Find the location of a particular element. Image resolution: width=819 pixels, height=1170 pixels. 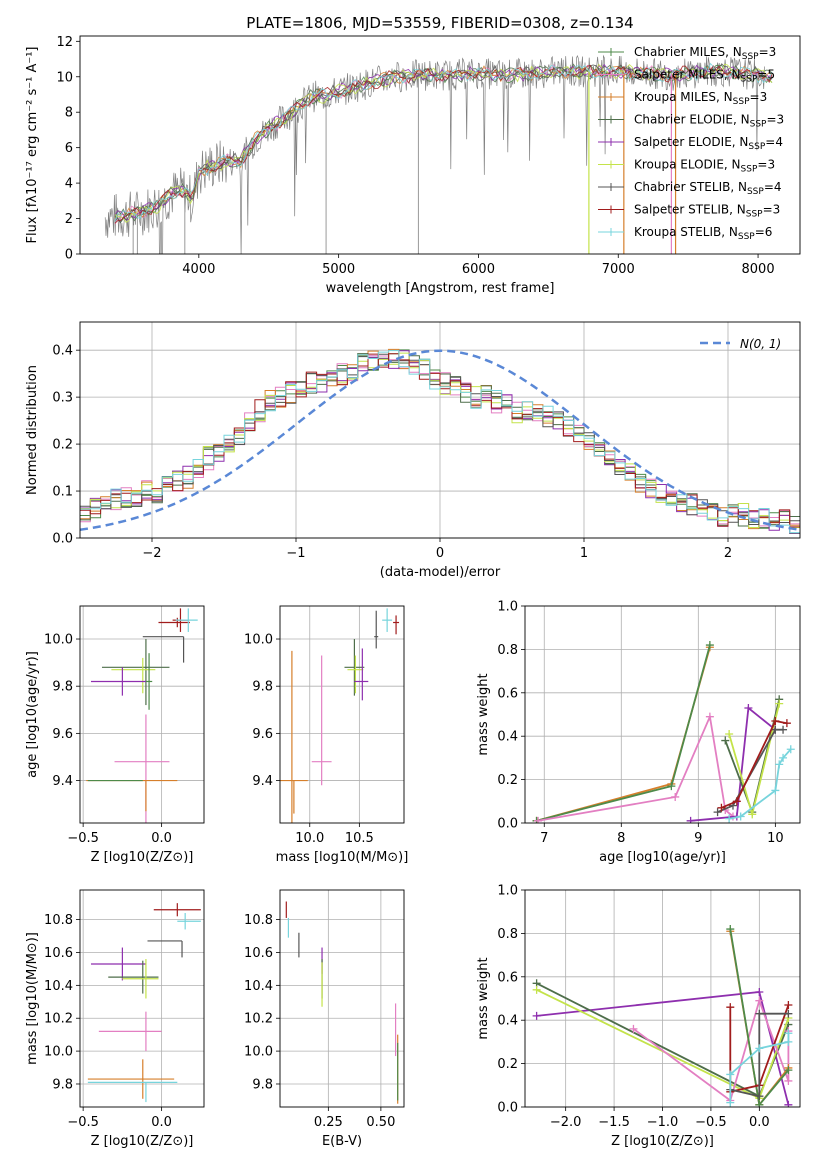

x-tick-label: 6000 is located at coordinates (478, 269).